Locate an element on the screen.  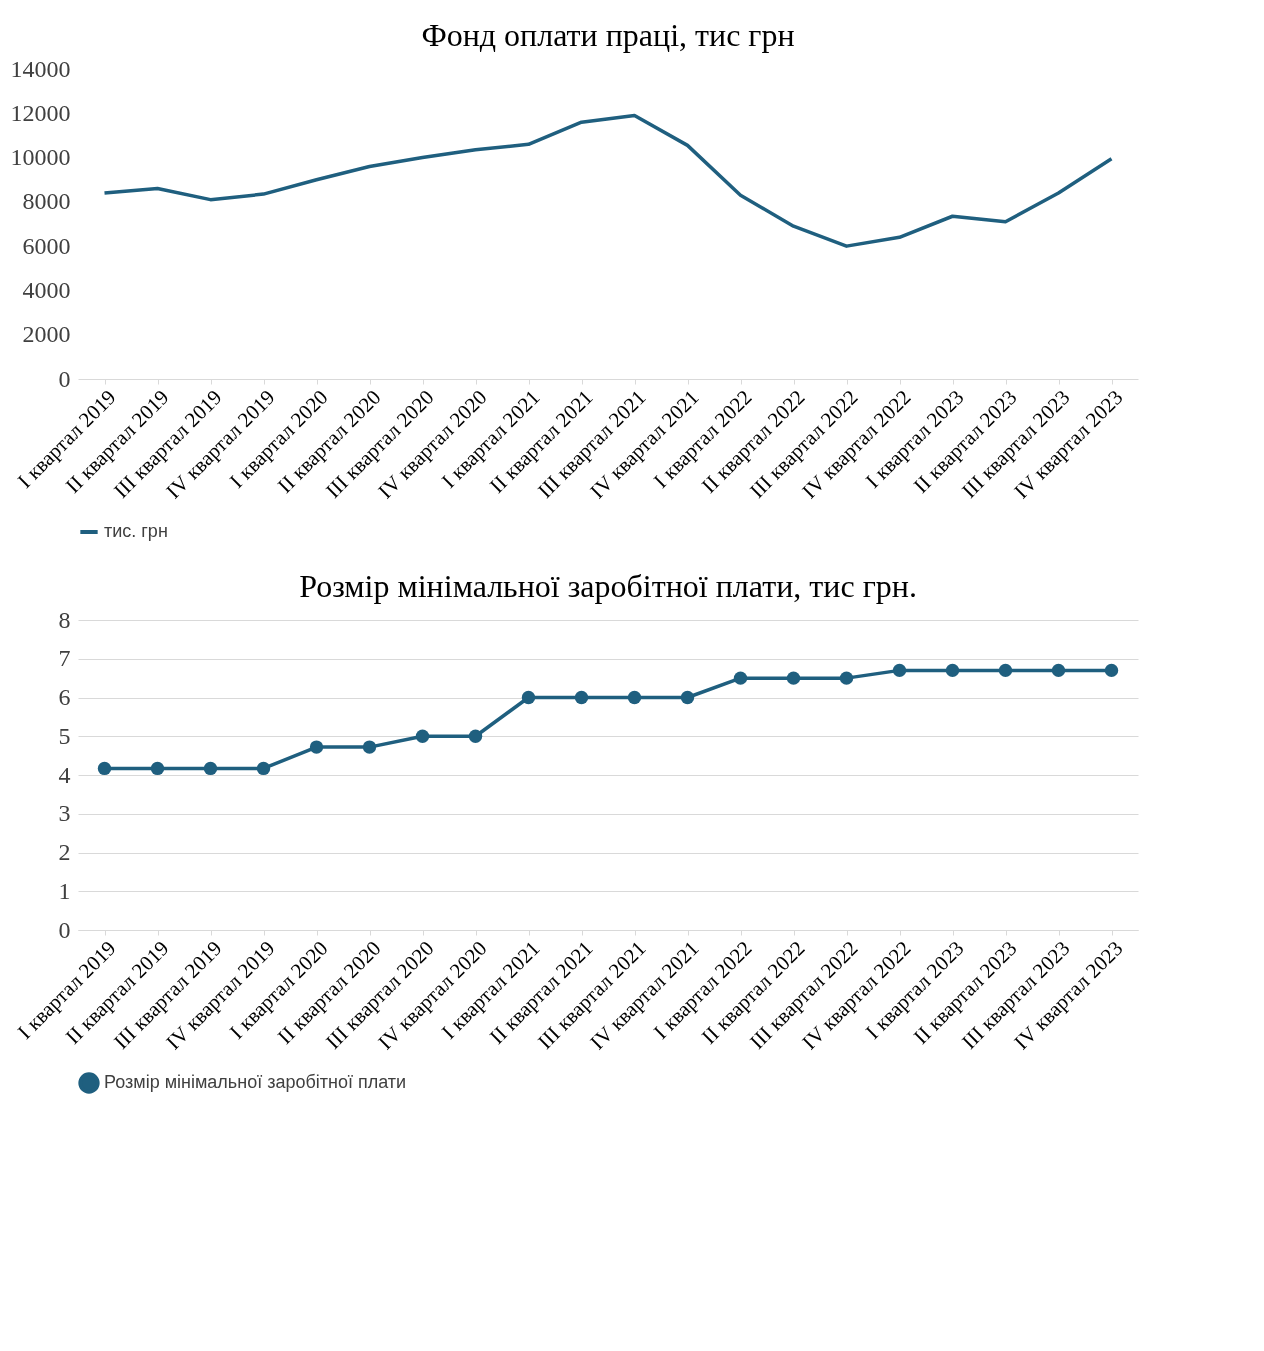
legend-label: Розмір мінімальної заробітної плати is located at coordinates (255, 1082).